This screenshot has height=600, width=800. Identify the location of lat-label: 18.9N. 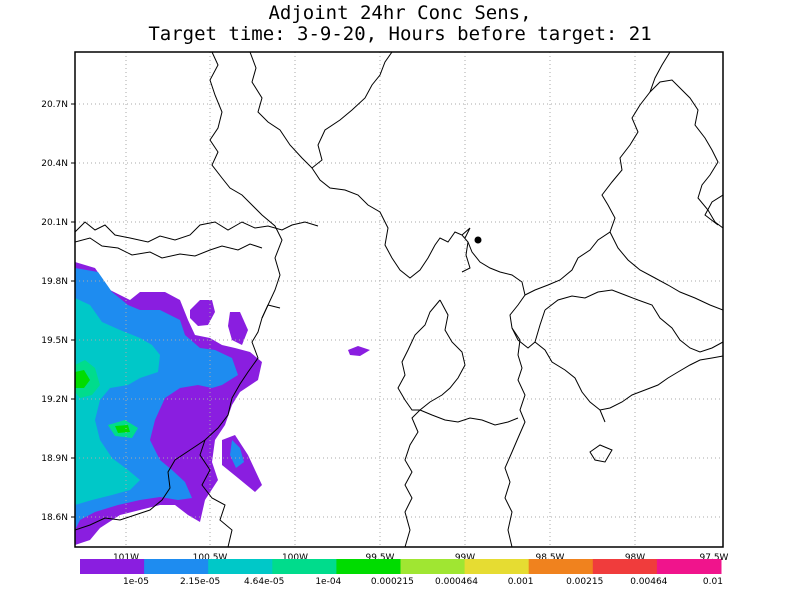
(54, 459).